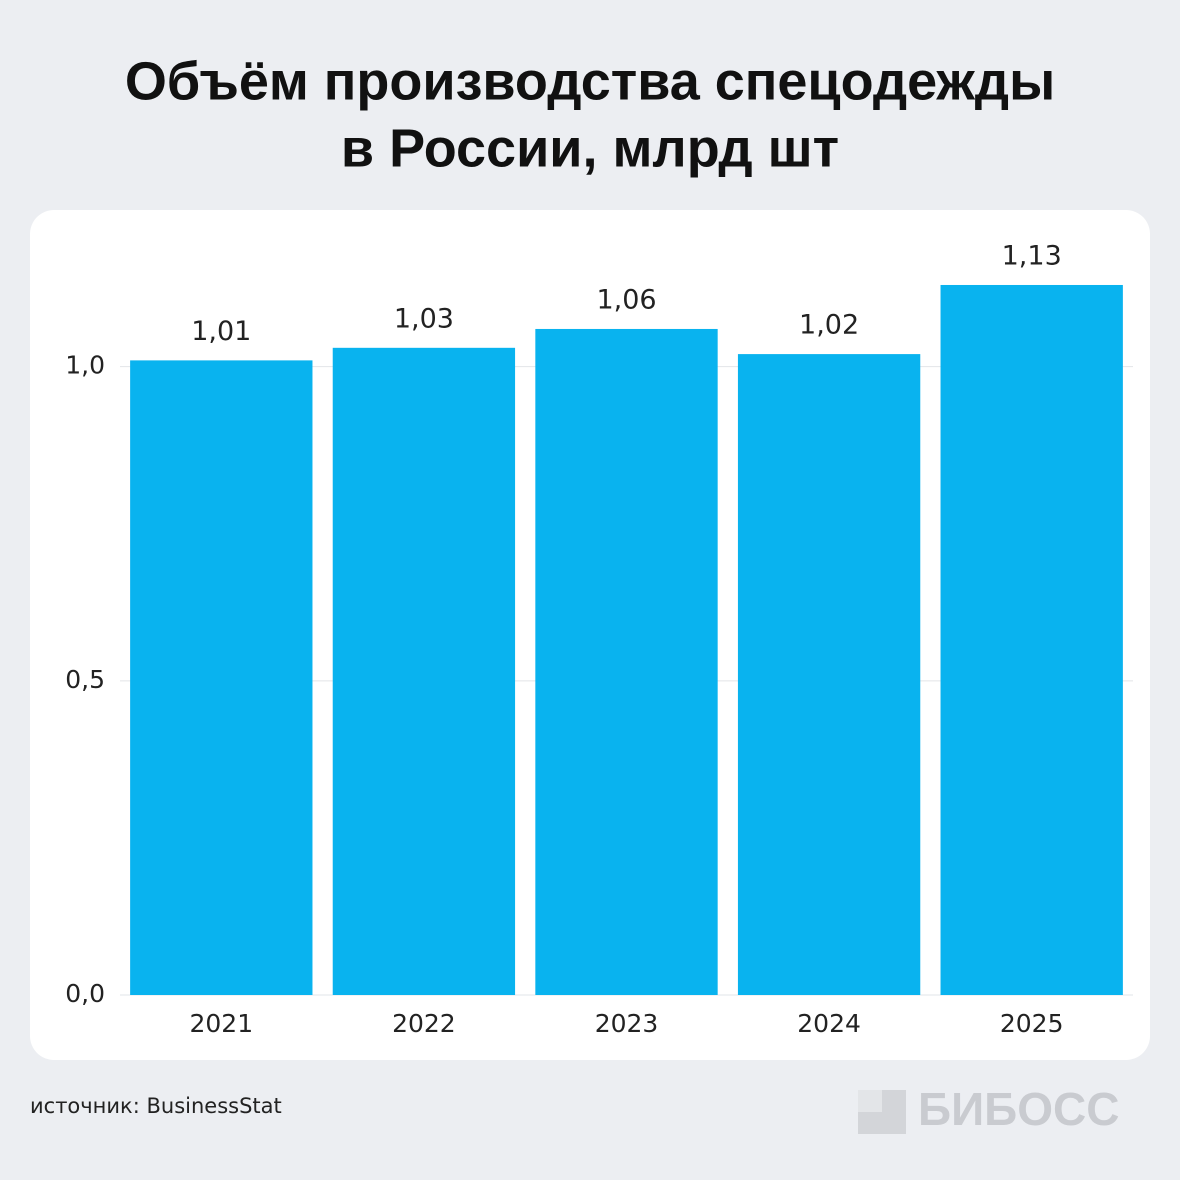 The width and height of the screenshot is (1180, 1180). What do you see at coordinates (829, 325) in the screenshot?
I see `value-label: 1,02` at bounding box center [829, 325].